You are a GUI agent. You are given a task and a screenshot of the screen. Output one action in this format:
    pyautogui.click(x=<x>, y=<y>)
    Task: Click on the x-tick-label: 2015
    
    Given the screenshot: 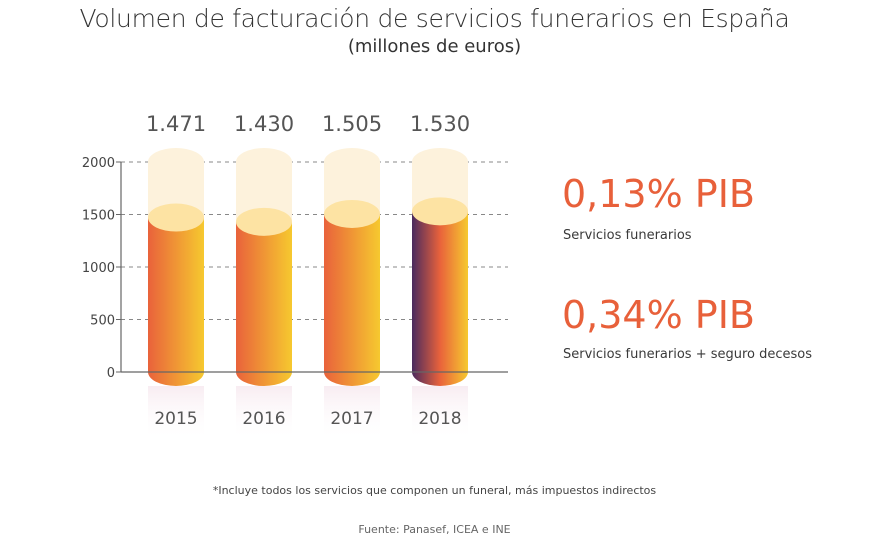 What is the action you would take?
    pyautogui.click(x=175, y=419)
    